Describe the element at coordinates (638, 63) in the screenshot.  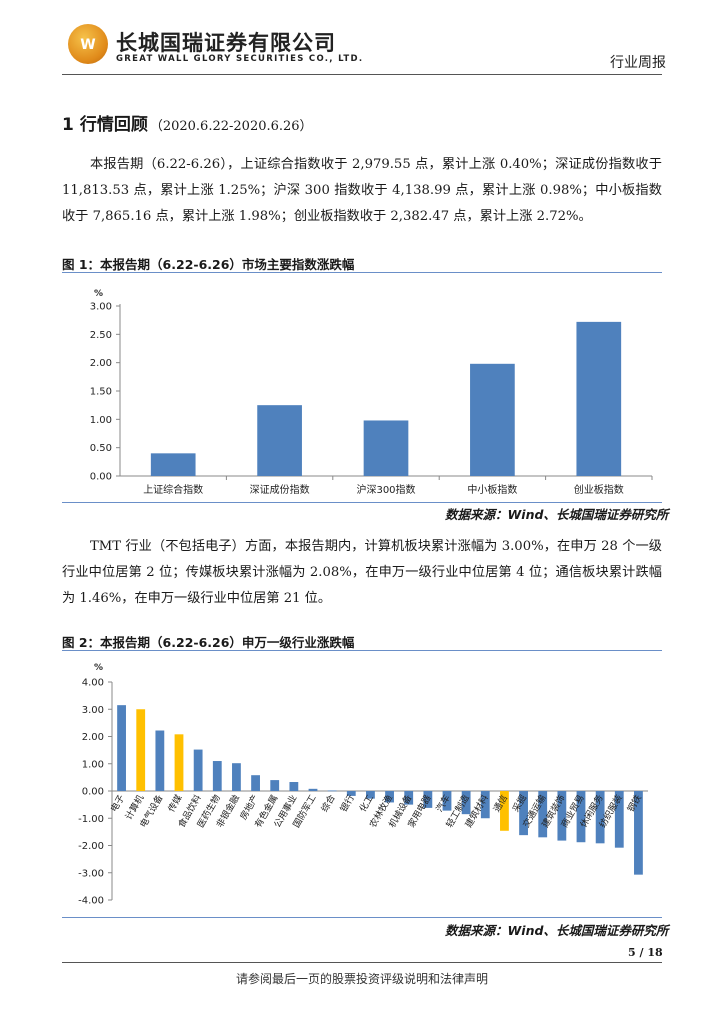
I see `report-type: 行业周报` at that location.